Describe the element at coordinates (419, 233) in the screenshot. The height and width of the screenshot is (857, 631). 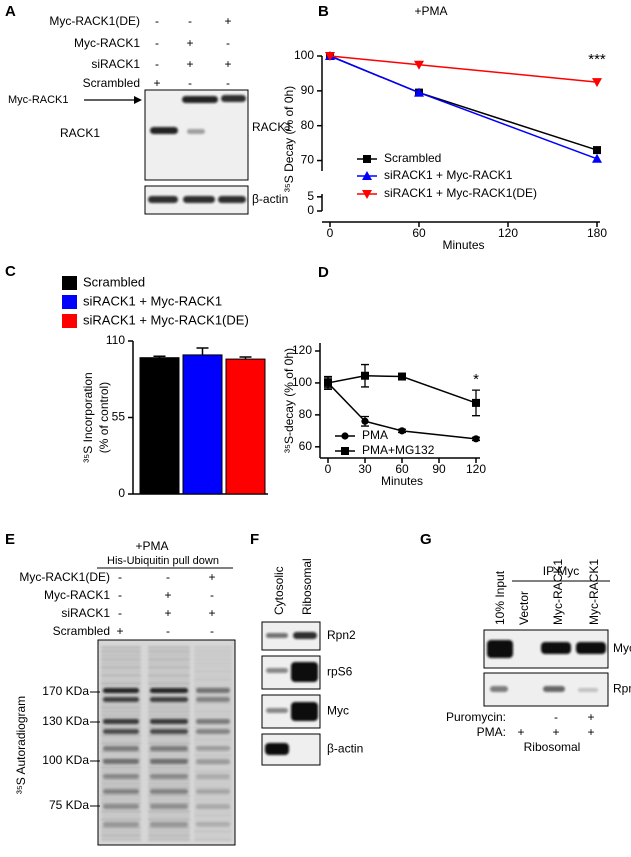
I see `x-tick-label: 60` at that location.